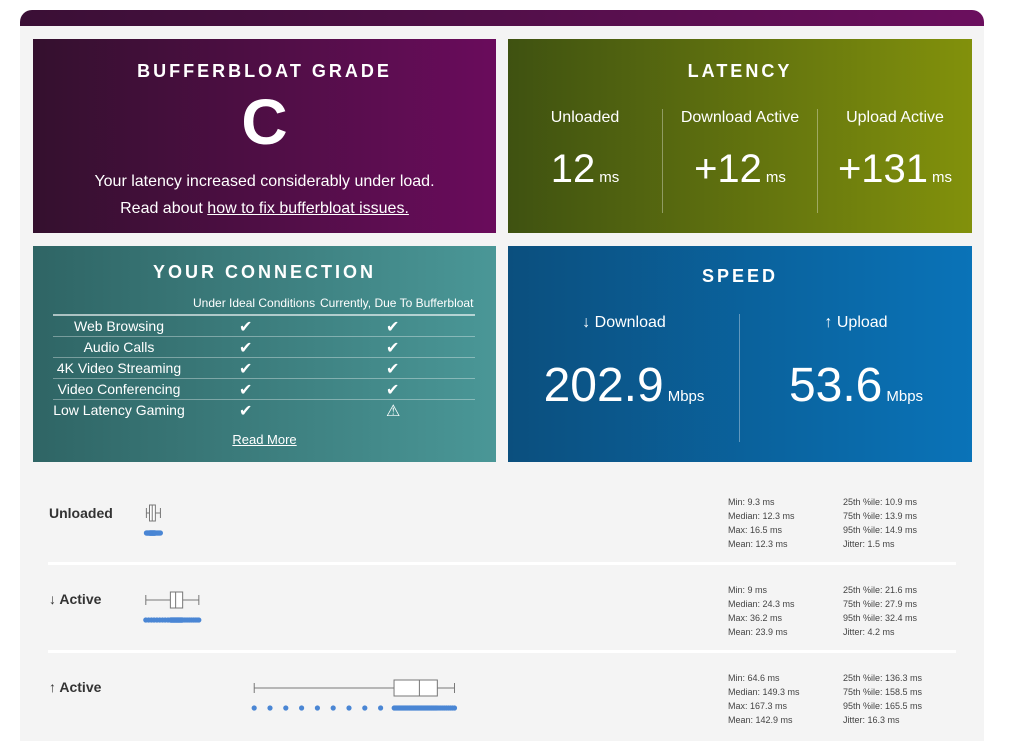  Describe the element at coordinates (751, 502) in the screenshot. I see `stat-min: Min: 9.3 ms` at that location.